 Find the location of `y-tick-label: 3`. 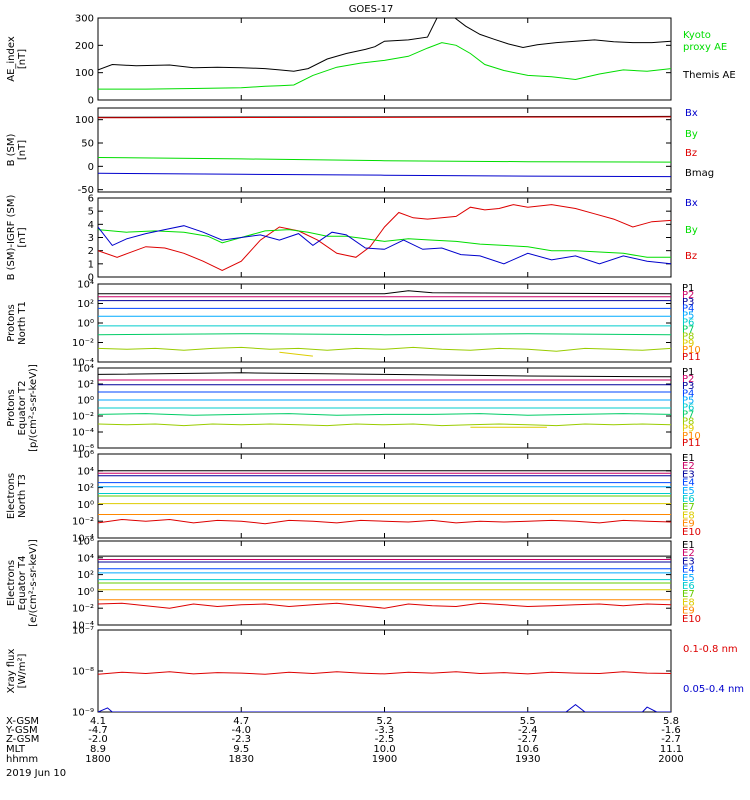

y-tick-label: 3 is located at coordinates (91, 238).